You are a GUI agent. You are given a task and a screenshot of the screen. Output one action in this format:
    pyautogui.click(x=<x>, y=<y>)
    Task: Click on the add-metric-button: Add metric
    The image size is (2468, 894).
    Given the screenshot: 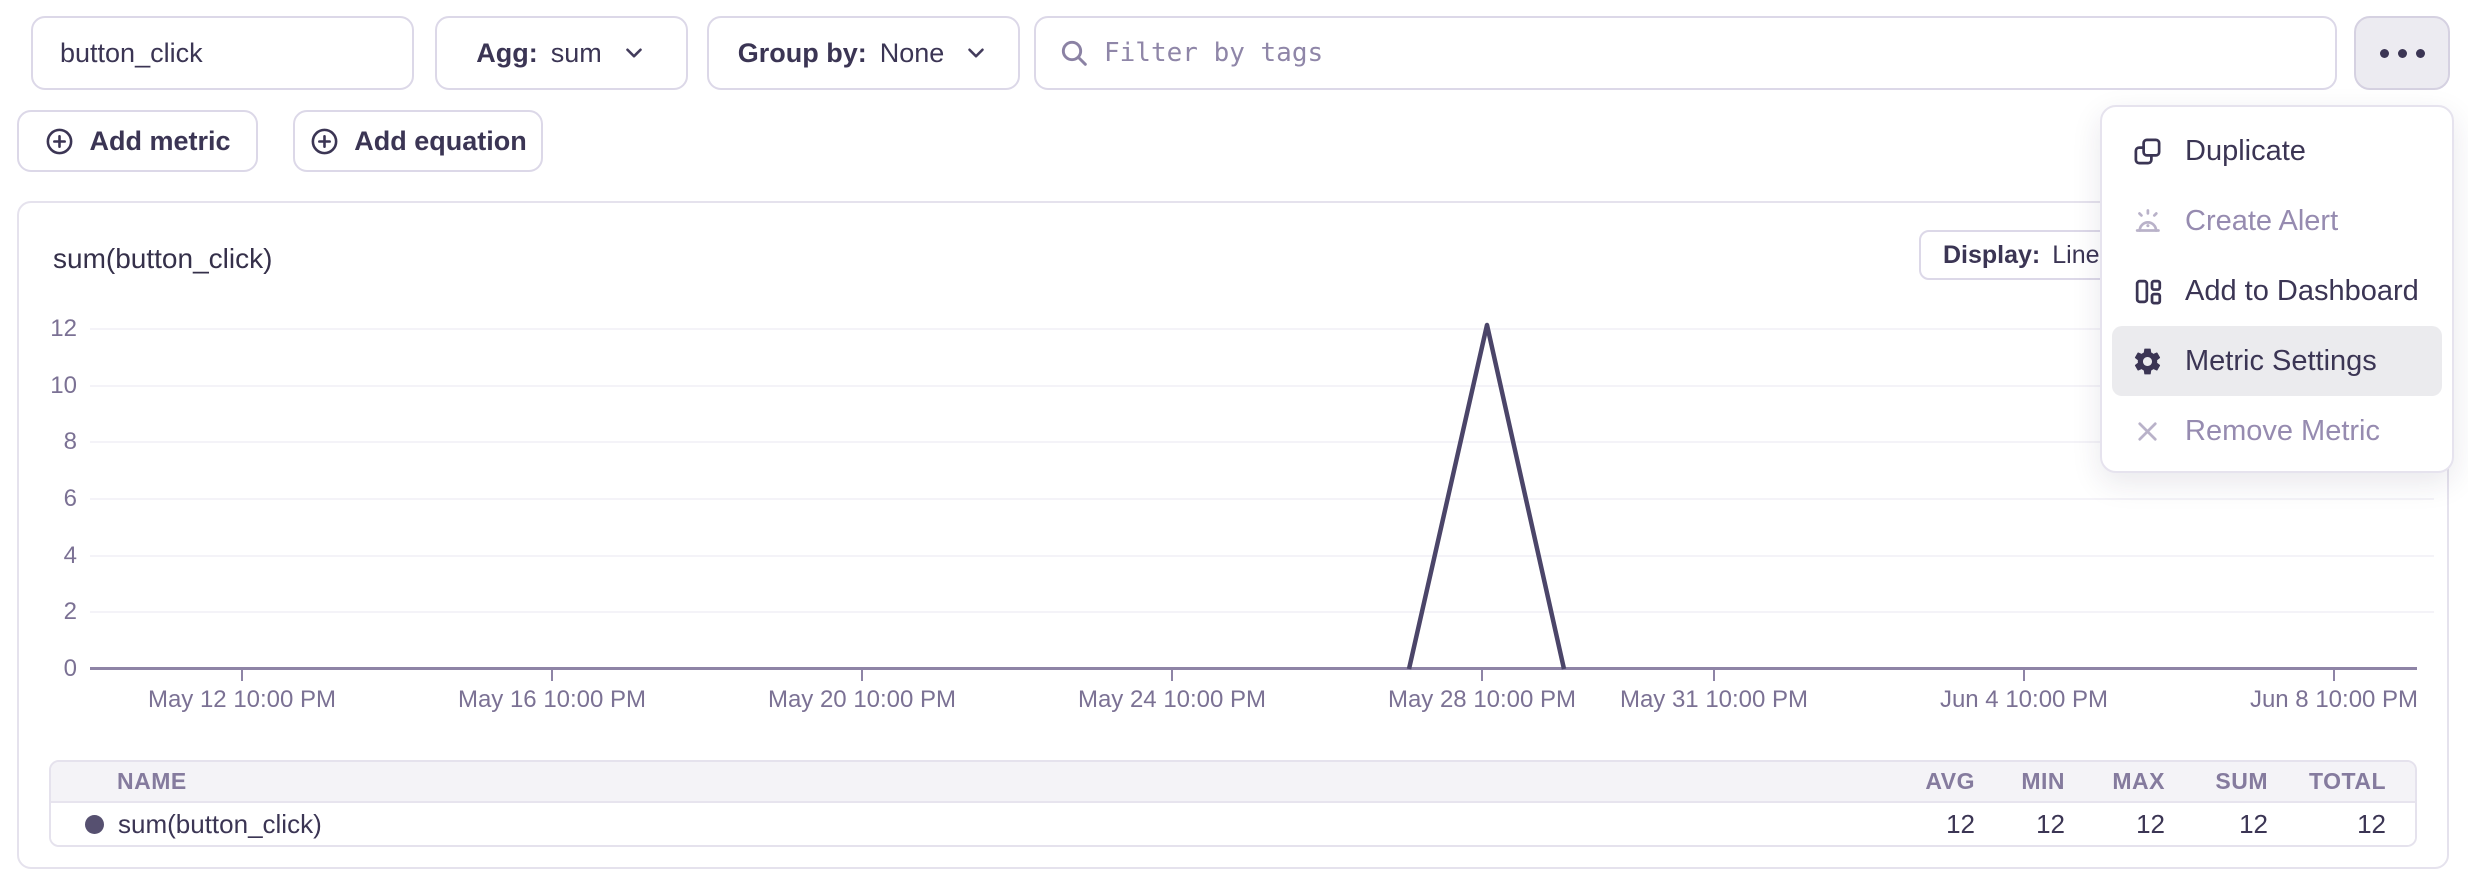 What is the action you would take?
    pyautogui.click(x=137, y=141)
    